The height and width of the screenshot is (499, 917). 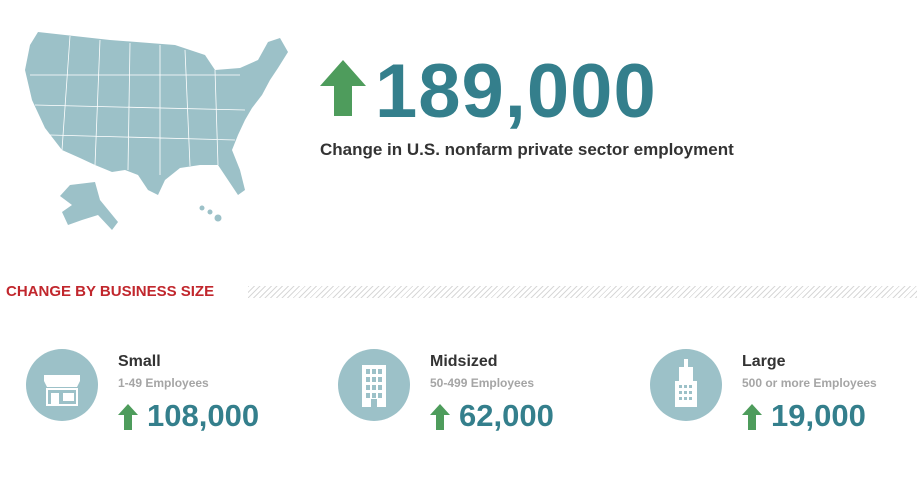 I want to click on size-value: 108,000, so click(x=203, y=415).